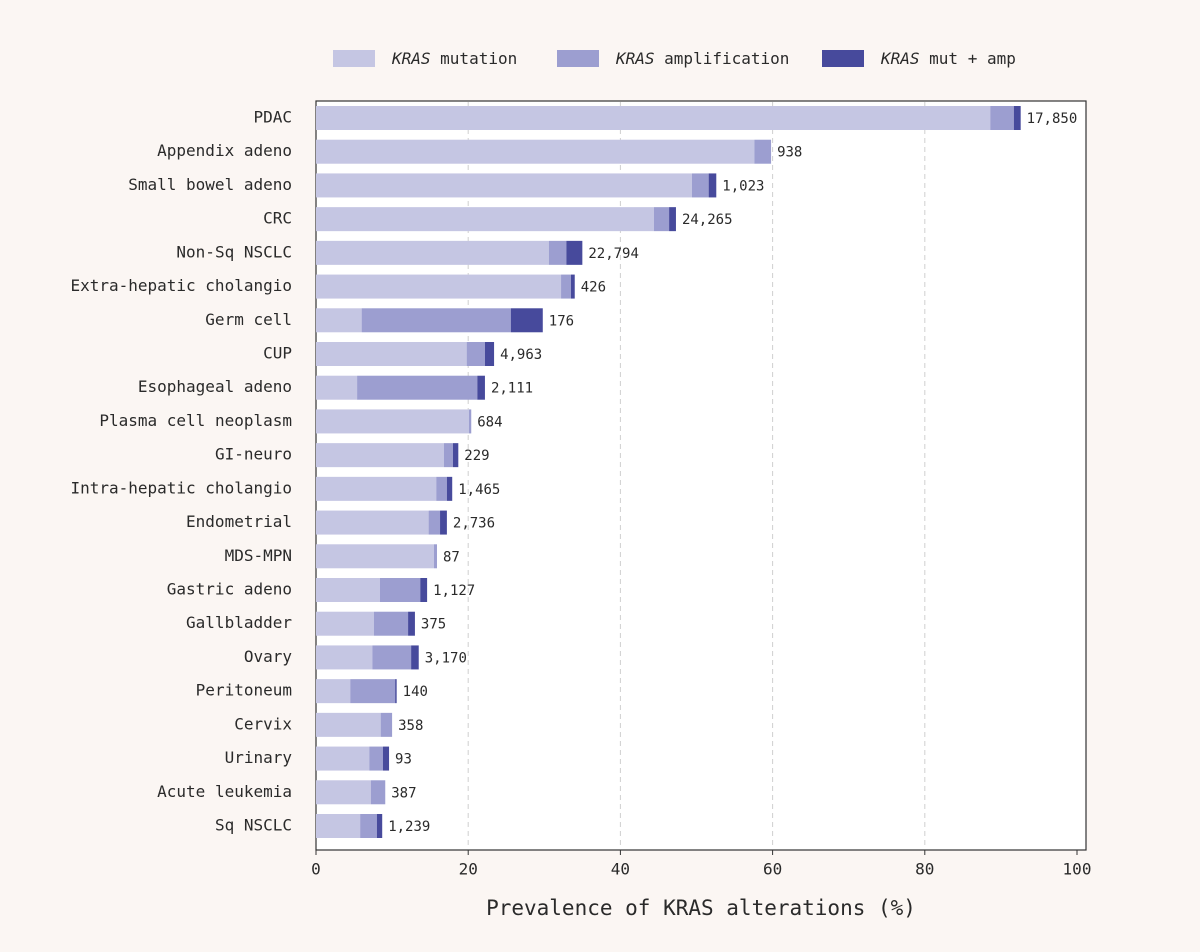 The width and height of the screenshot is (1200, 952). I want to click on data-label: 426, so click(593, 288).